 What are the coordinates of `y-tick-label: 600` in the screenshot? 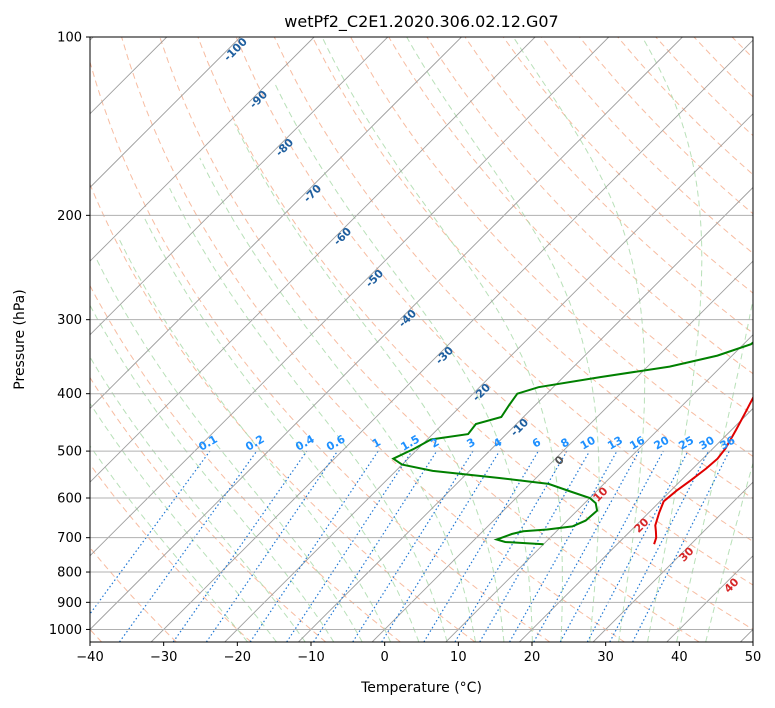 It's located at (69, 499).